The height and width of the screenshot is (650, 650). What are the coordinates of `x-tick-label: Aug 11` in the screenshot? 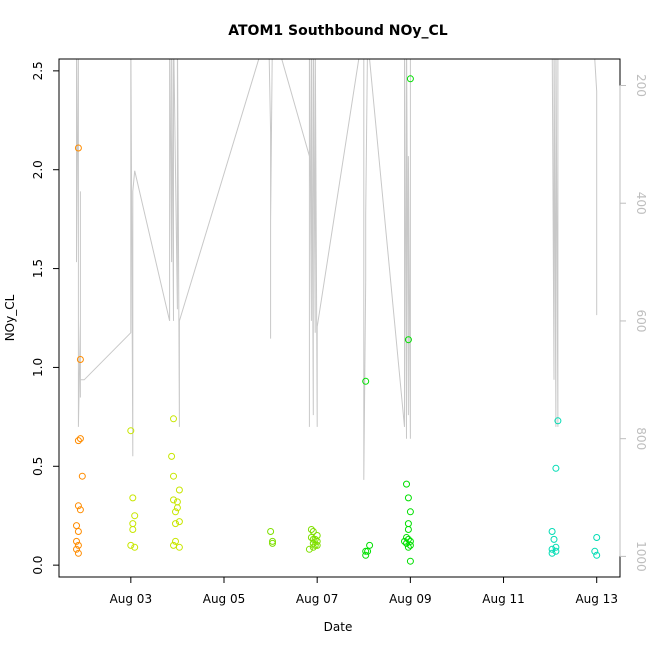 It's located at (503, 599).